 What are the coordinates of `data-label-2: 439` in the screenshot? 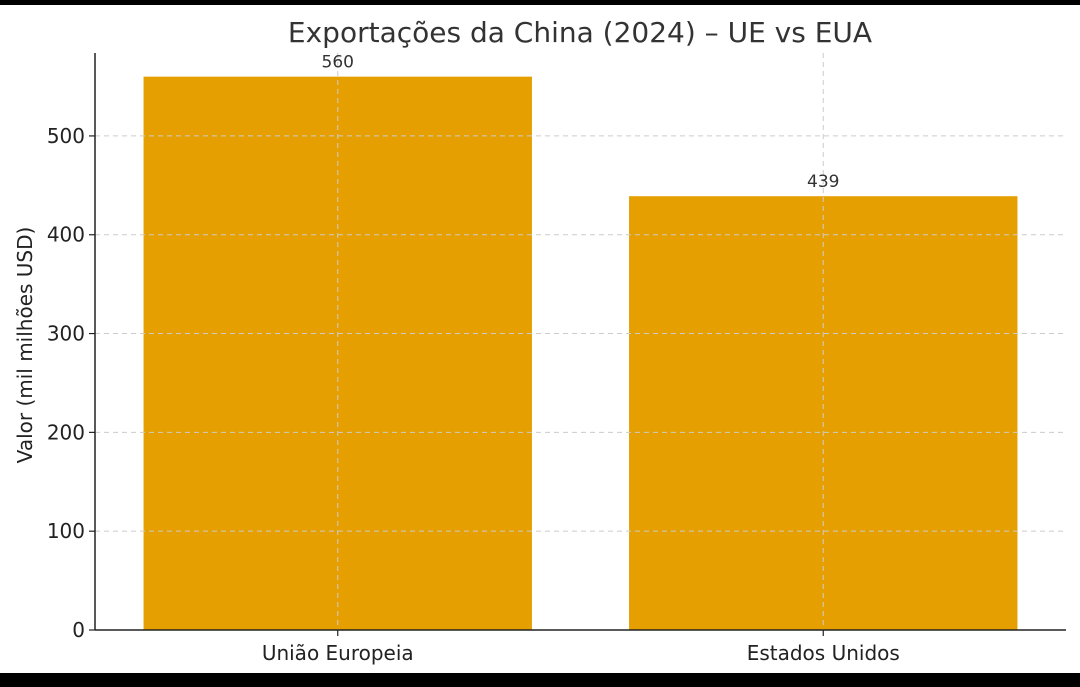 It's located at (823, 182).